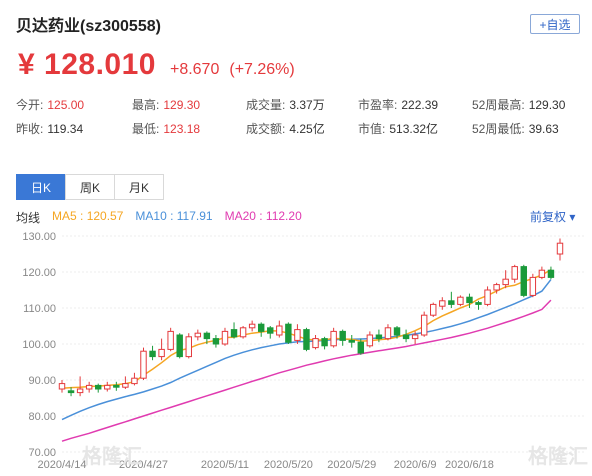  I want to click on y-tick-label: 110.00, so click(39, 309).